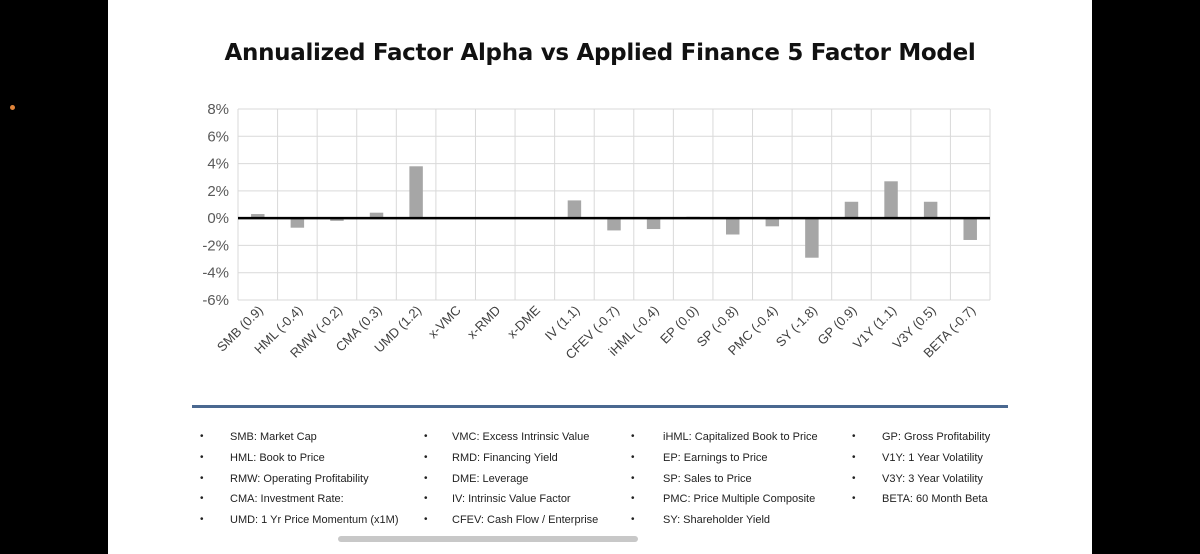 Image resolution: width=1200 pixels, height=554 pixels. Describe the element at coordinates (505, 457) in the screenshot. I see `legend-text: RMD: Financing Yield` at that location.